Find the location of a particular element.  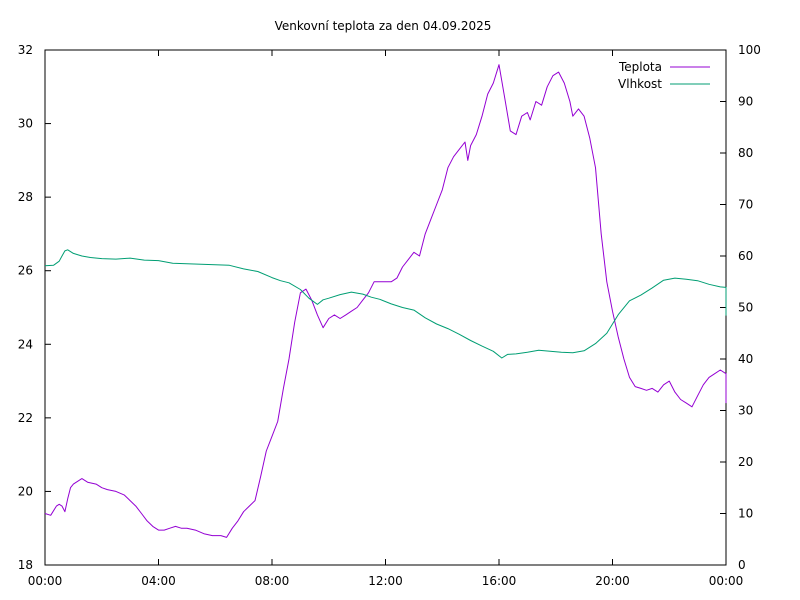

x-tick-label: 16:00 is located at coordinates (499, 581).